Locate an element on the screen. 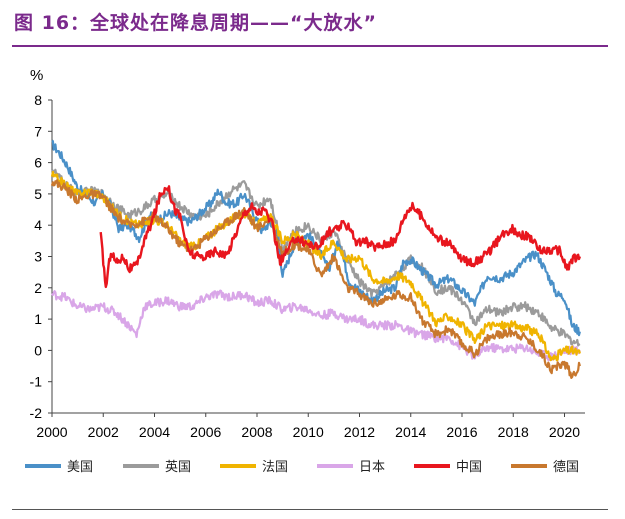 This screenshot has width=625, height=519. footer-divider is located at coordinates (310, 509).